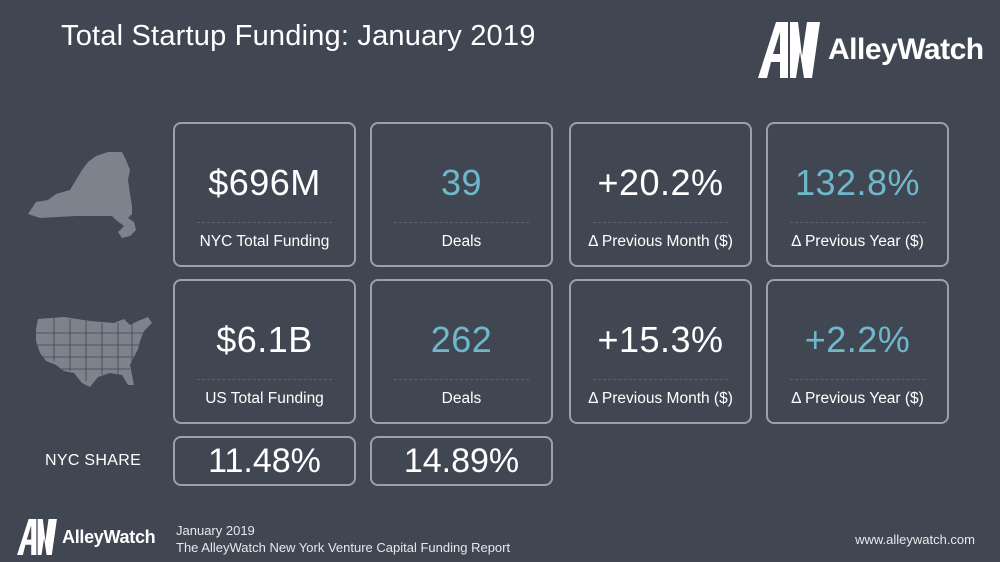  What do you see at coordinates (906, 49) in the screenshot?
I see `brand-name: AlleyWatch` at bounding box center [906, 49].